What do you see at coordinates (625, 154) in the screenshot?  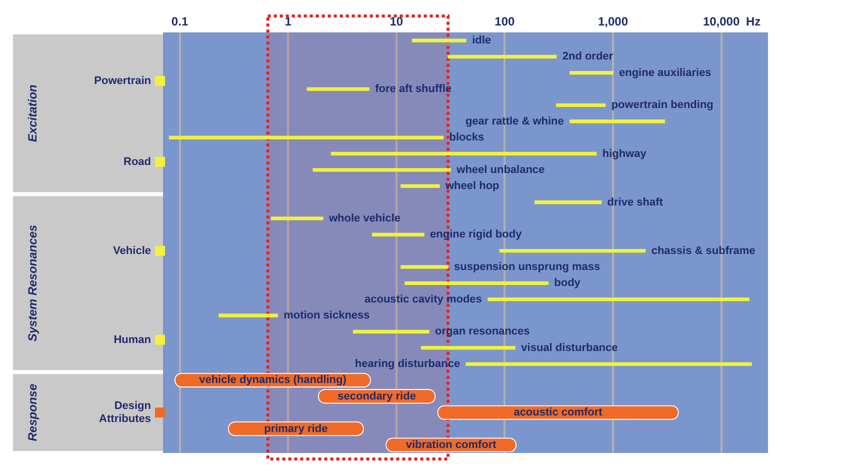 I see `y-tick-label: highway` at bounding box center [625, 154].